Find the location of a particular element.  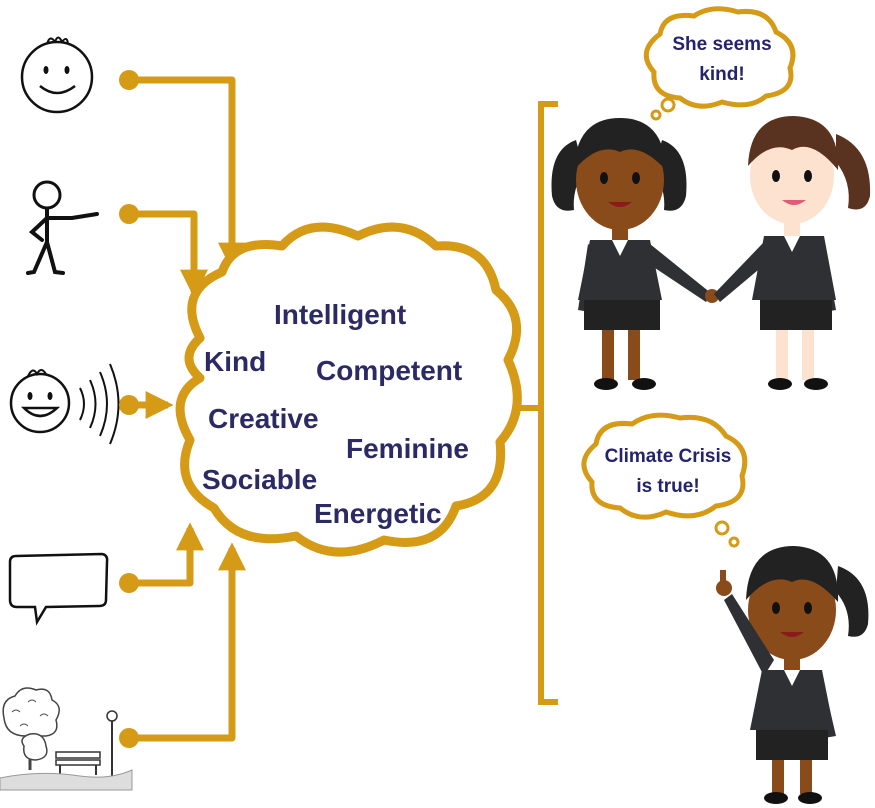

trait-creative: Creative is located at coordinates (263, 418).